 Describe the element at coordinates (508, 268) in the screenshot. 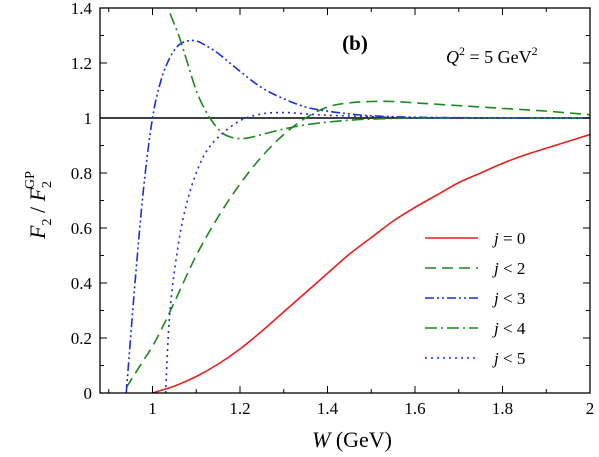

I see `legend-entry-1: j < 2` at that location.